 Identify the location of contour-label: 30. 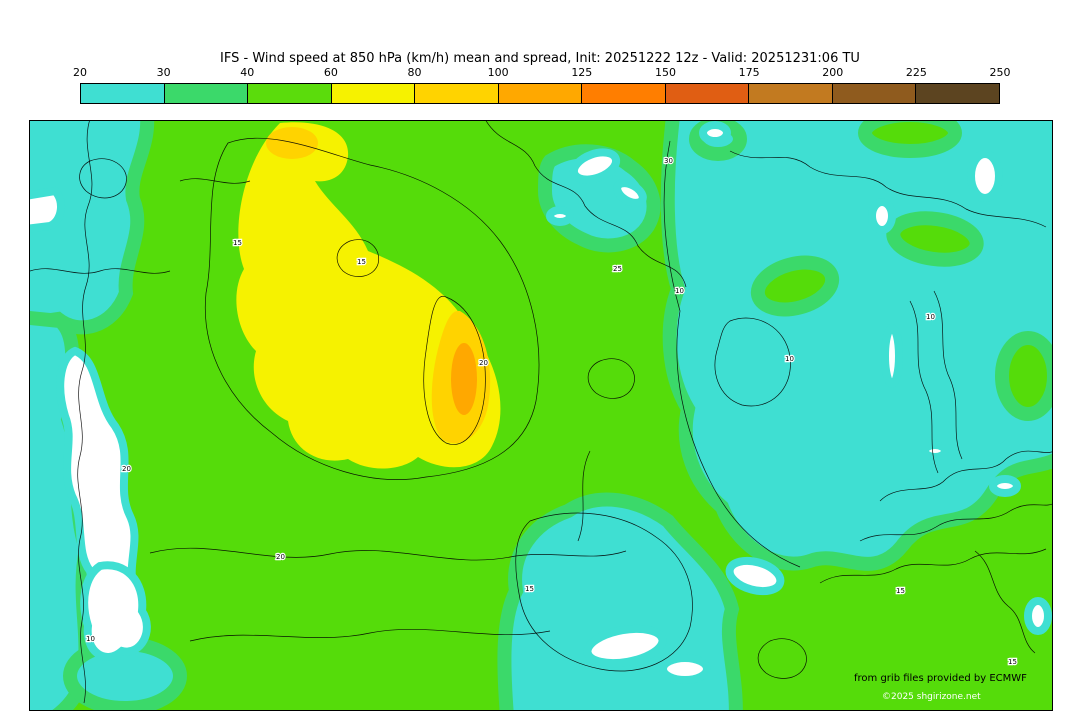
(668, 161).